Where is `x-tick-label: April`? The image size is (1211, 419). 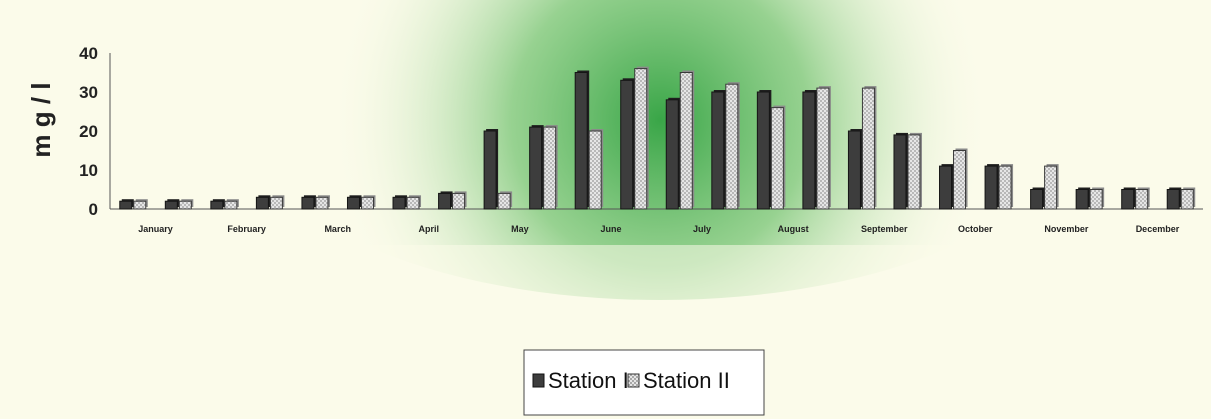 x-tick-label: April is located at coordinates (429, 229).